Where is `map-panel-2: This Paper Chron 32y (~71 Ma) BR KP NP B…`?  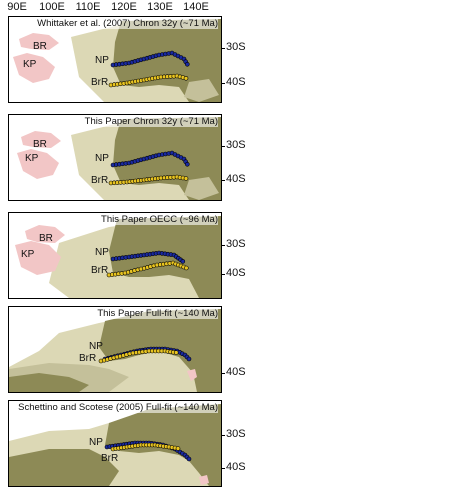 map-panel-2: This Paper Chron 32y (~71 Ma) BR KP NP B… is located at coordinates (115, 157).